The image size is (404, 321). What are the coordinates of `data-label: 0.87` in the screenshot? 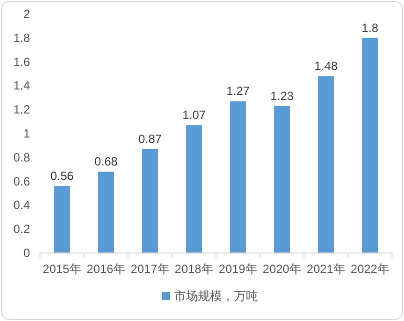 It's located at (150, 139).